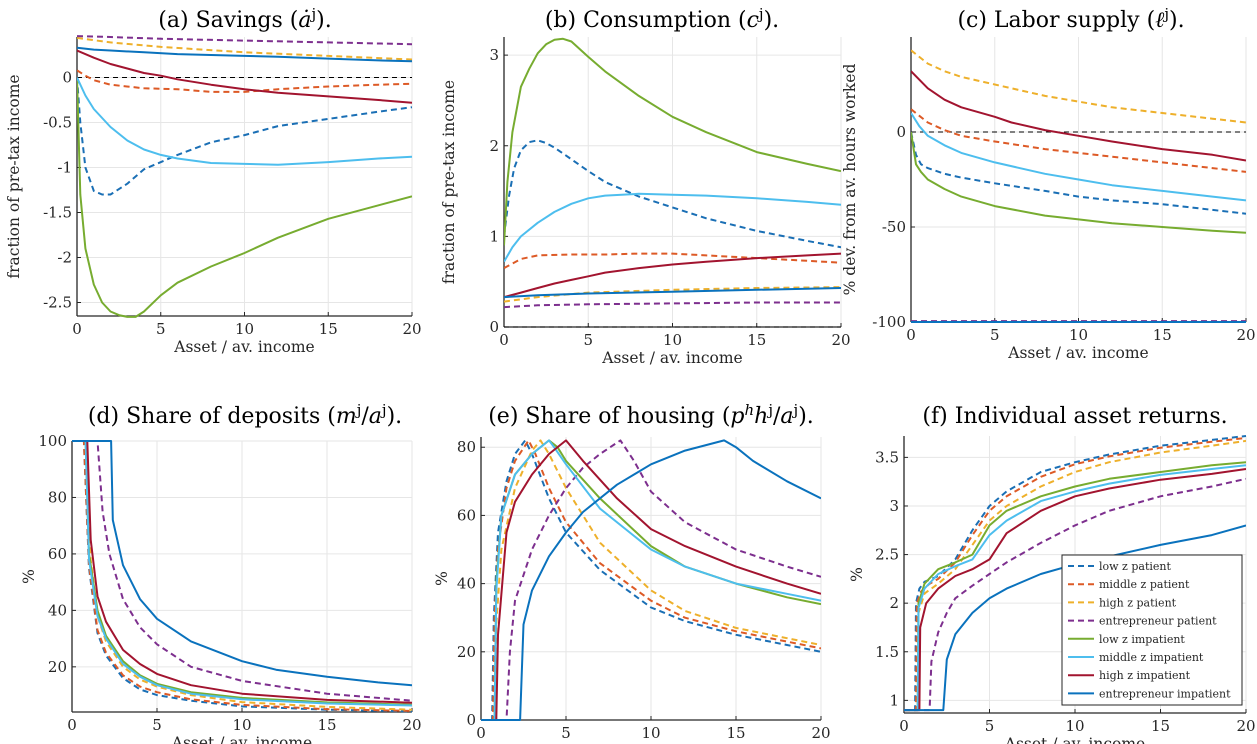 This screenshot has height=744, width=1257. Describe the element at coordinates (1070, 19) in the screenshot. I see `panel-c-title: (c) Labor supply (ℓj).` at that location.